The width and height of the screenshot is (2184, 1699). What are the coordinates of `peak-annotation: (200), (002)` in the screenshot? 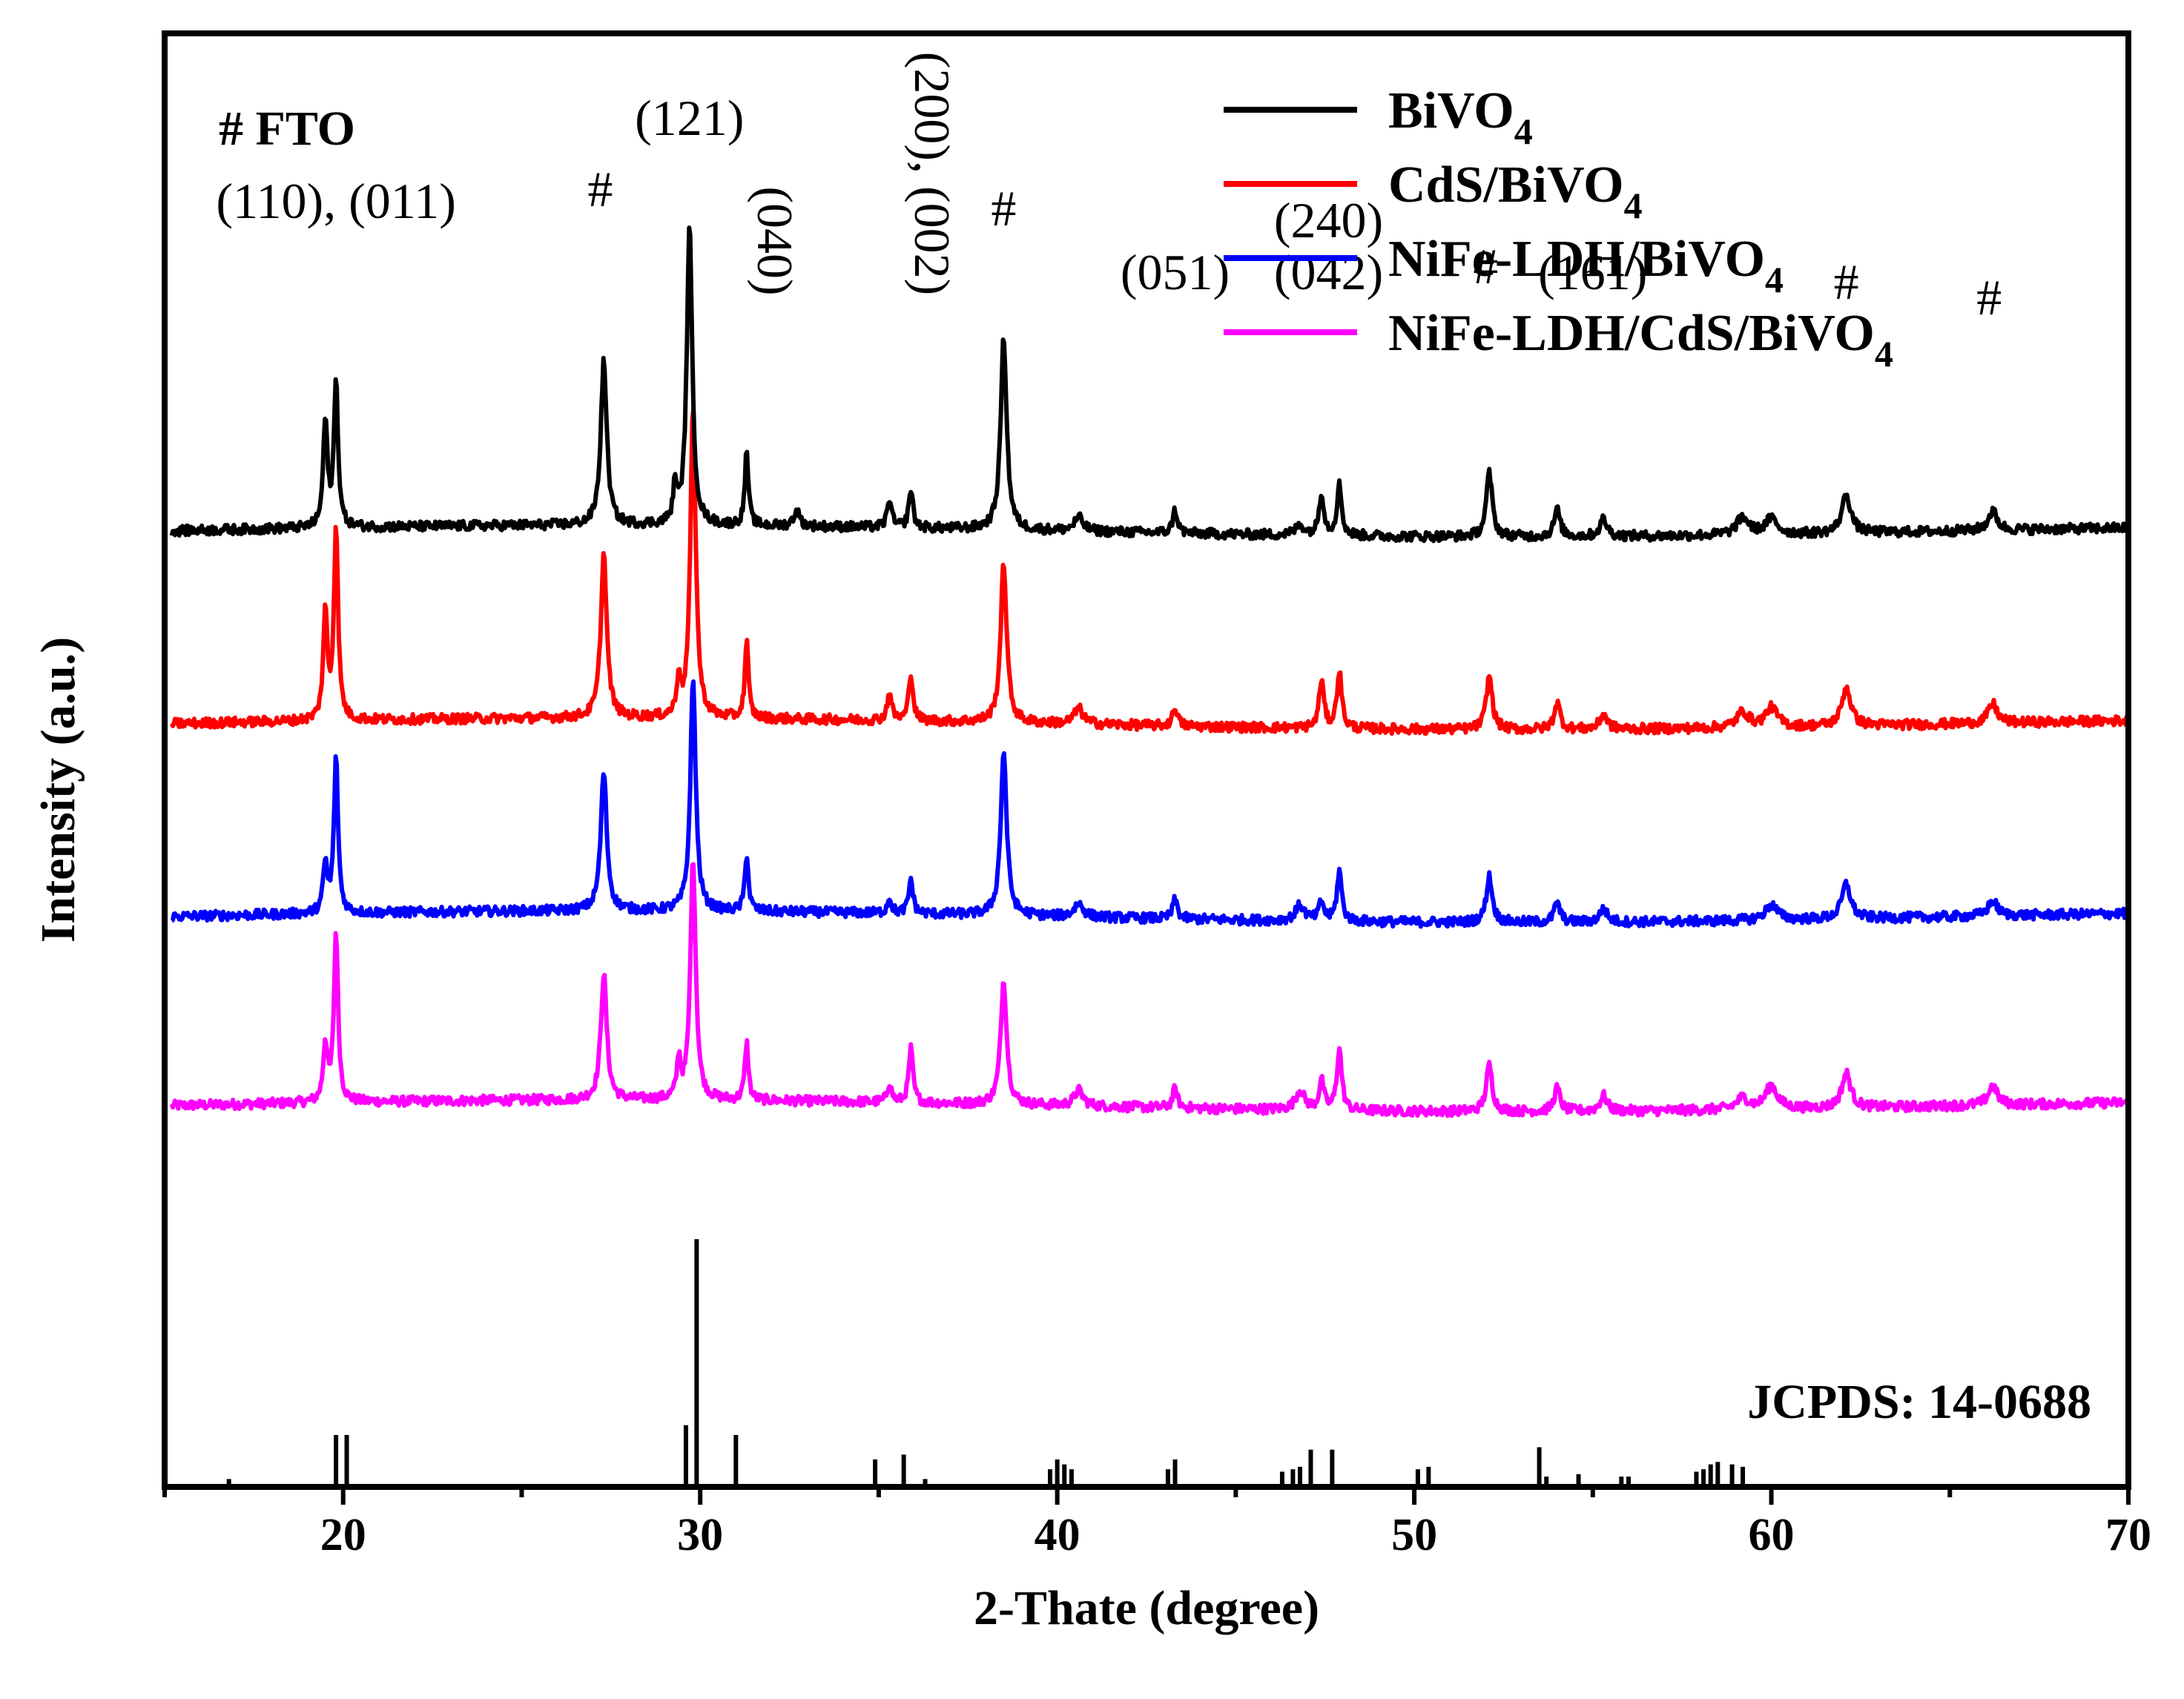 It's located at (932, 174).